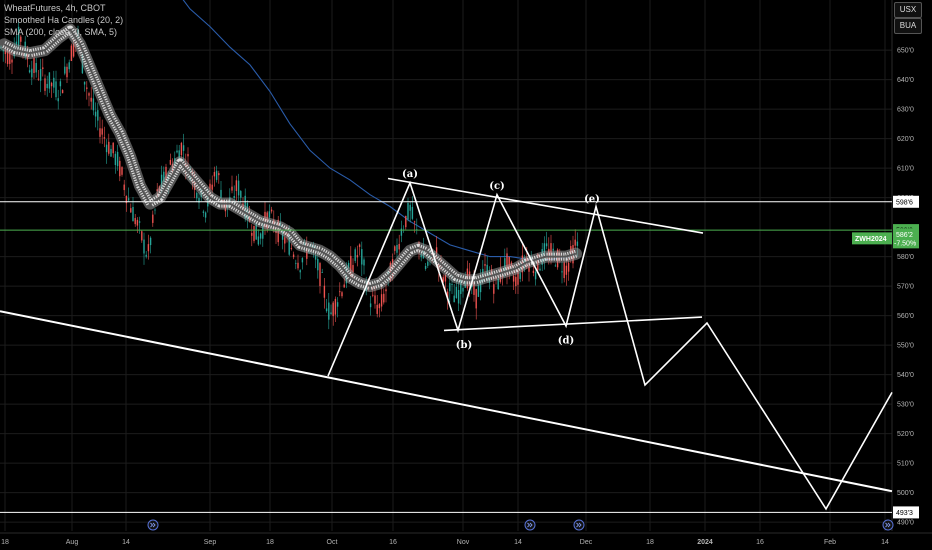 This screenshot has width=932, height=550. What do you see at coordinates (905, 287) in the screenshot?
I see `y-tick-label: 570'0` at bounding box center [905, 287].